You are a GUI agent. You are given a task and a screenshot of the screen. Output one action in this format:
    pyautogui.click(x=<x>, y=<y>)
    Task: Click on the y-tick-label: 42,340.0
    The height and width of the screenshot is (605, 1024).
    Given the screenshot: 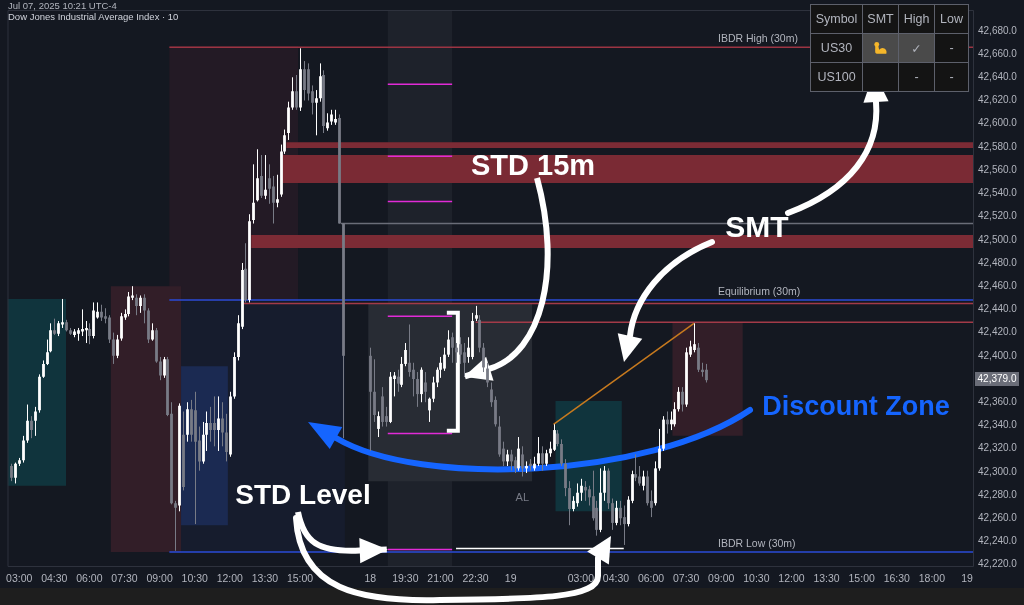 What is the action you would take?
    pyautogui.click(x=998, y=425)
    